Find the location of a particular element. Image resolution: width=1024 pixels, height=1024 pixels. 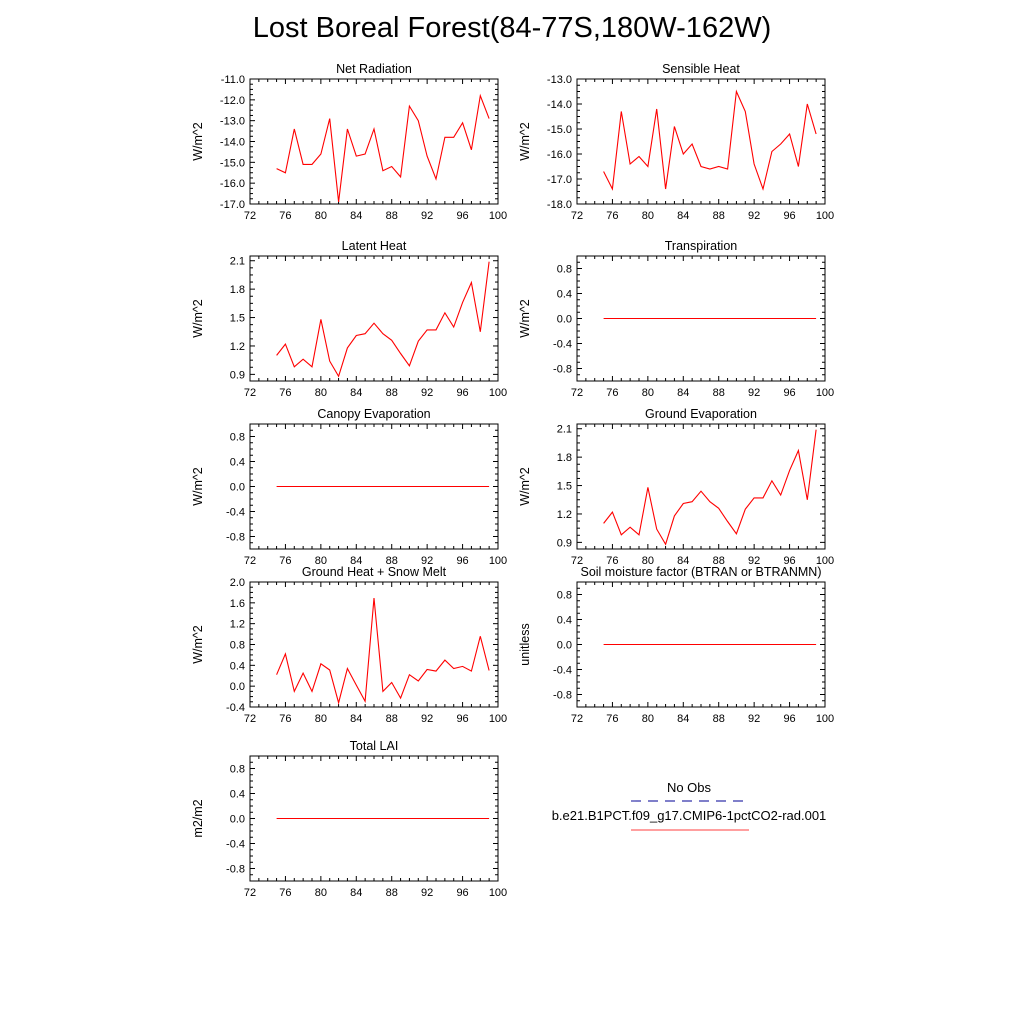

figure-title: Lost Boreal Forest(84-77S,180W-162W) is located at coordinates (512, 28).